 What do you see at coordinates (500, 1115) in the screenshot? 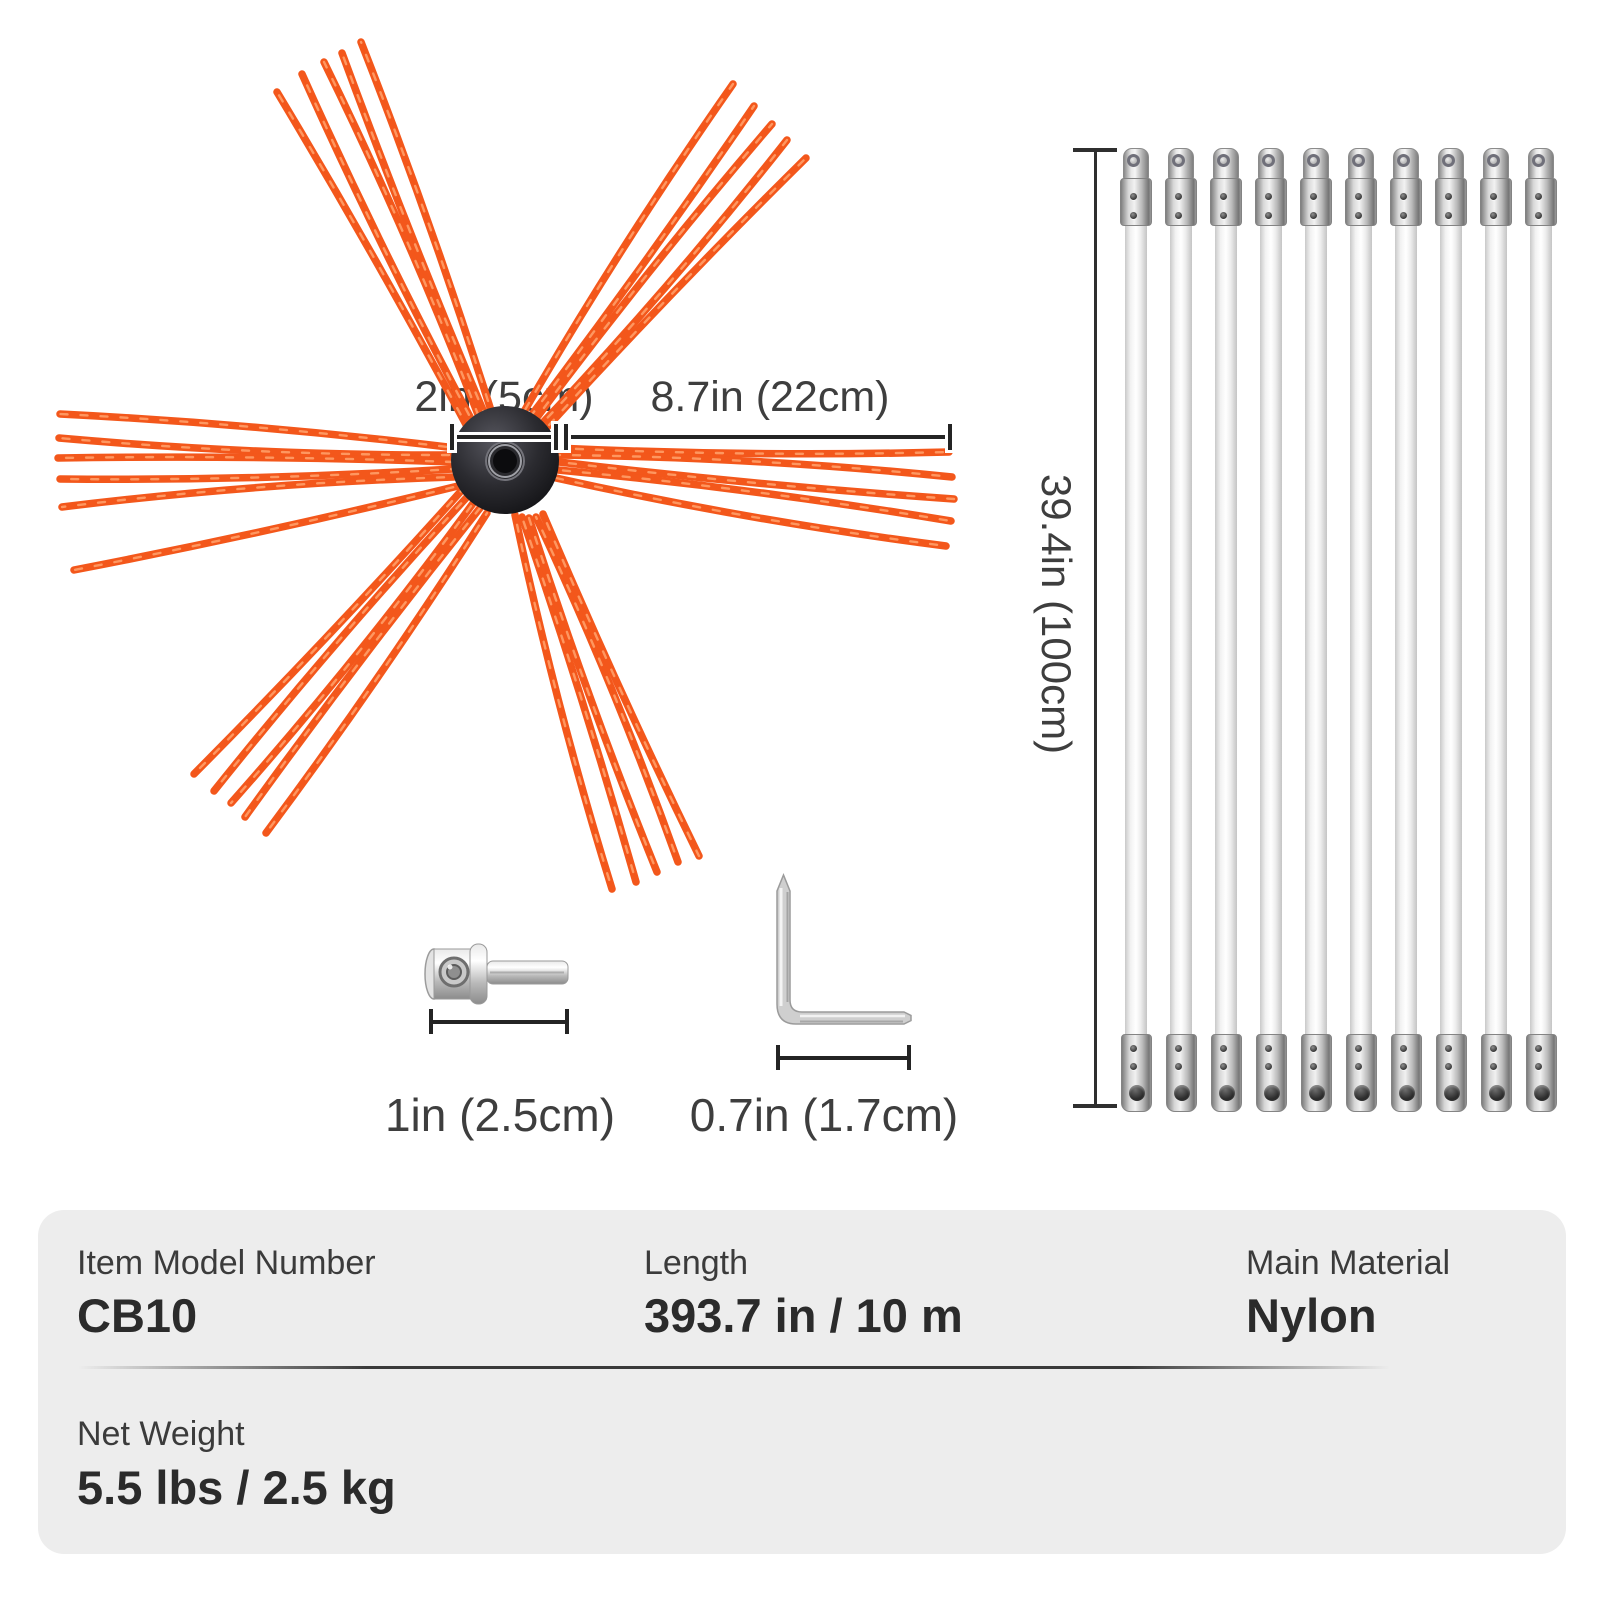
I see `dimension-label-adapter-length: 1in (2.5cm)` at bounding box center [500, 1115].